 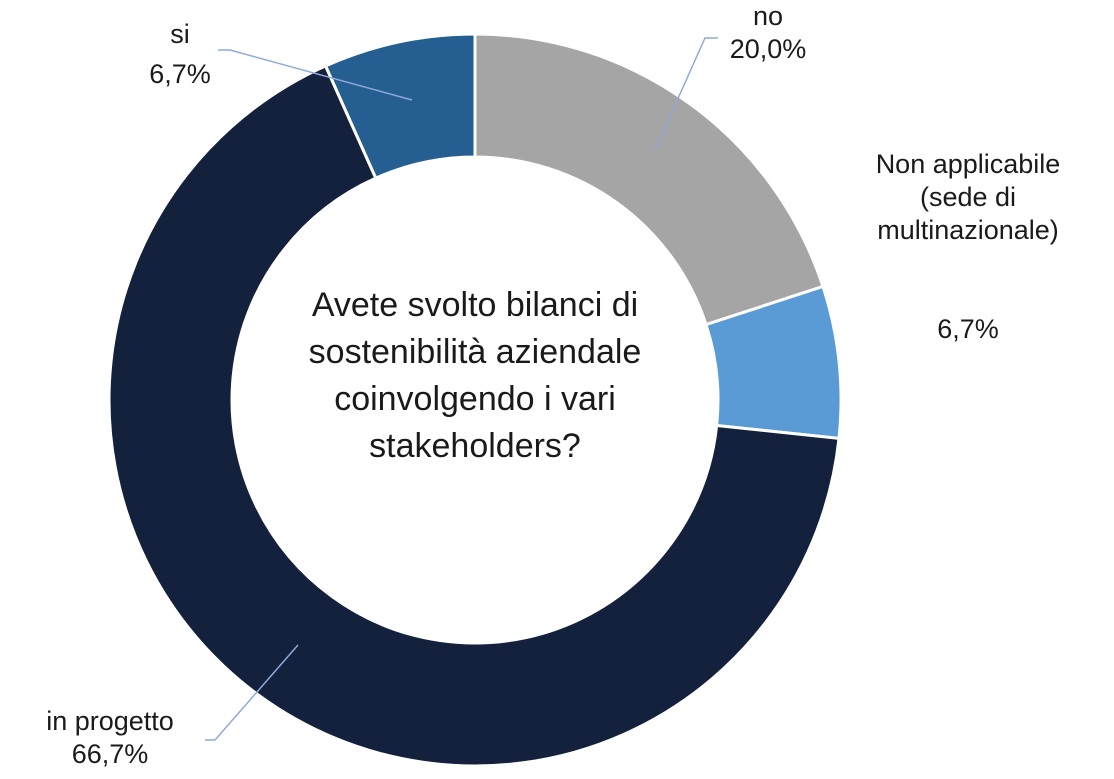 What do you see at coordinates (968, 197) in the screenshot?
I see `category-label: Non applicabile (sede di multinazionale)` at bounding box center [968, 197].